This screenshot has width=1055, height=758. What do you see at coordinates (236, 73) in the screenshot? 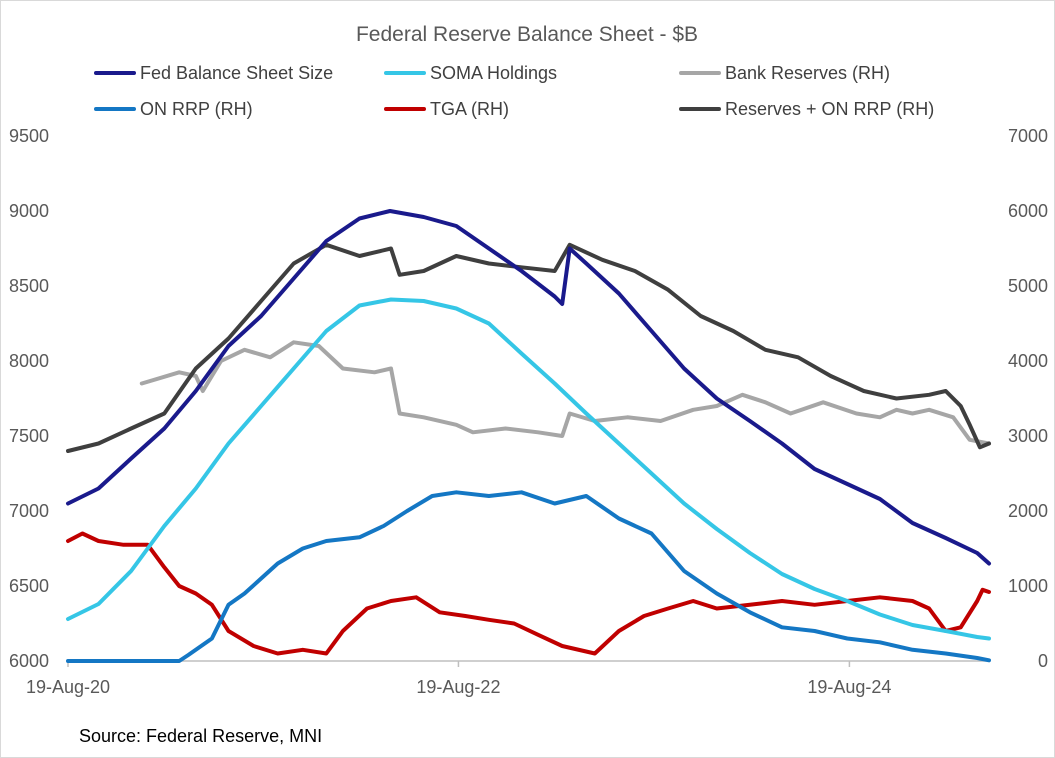
I see `legend-label: Fed Balance Sheet Size` at bounding box center [236, 73].